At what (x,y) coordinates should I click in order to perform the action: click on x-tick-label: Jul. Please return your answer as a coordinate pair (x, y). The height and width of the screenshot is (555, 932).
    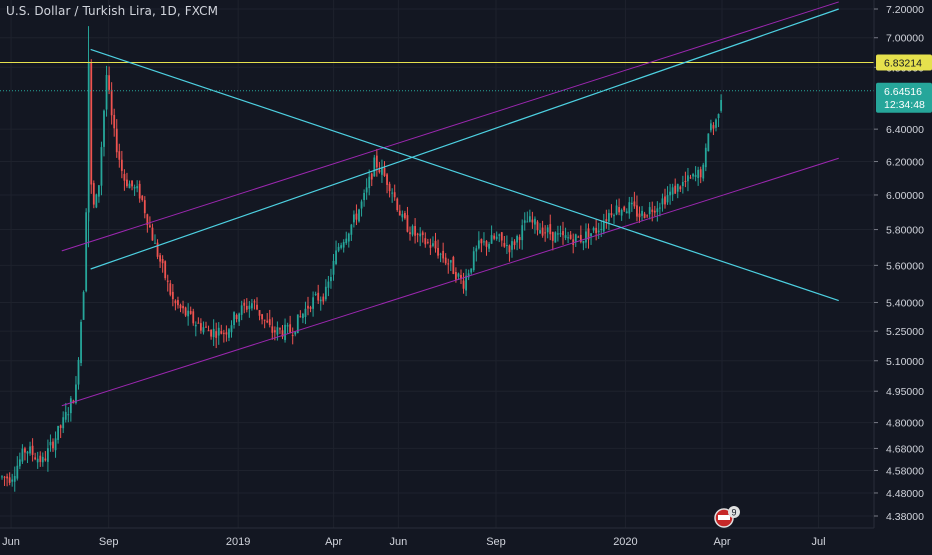
    Looking at the image, I should click on (819, 542).